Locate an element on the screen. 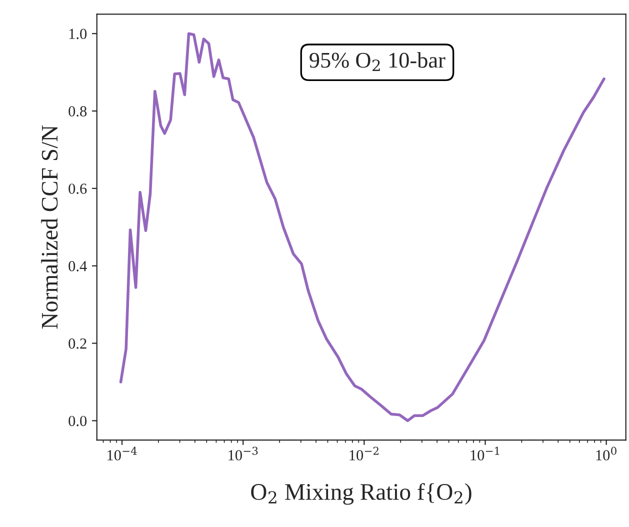  x-tick-label: 10$^{−2}$ is located at coordinates (364, 453).